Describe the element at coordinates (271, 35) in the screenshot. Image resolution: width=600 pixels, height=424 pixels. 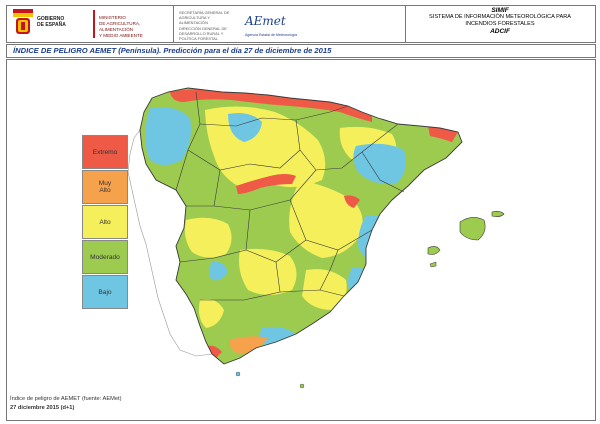
I see `aemet-subtitle: Agencia Estatal de Meteorología` at that location.